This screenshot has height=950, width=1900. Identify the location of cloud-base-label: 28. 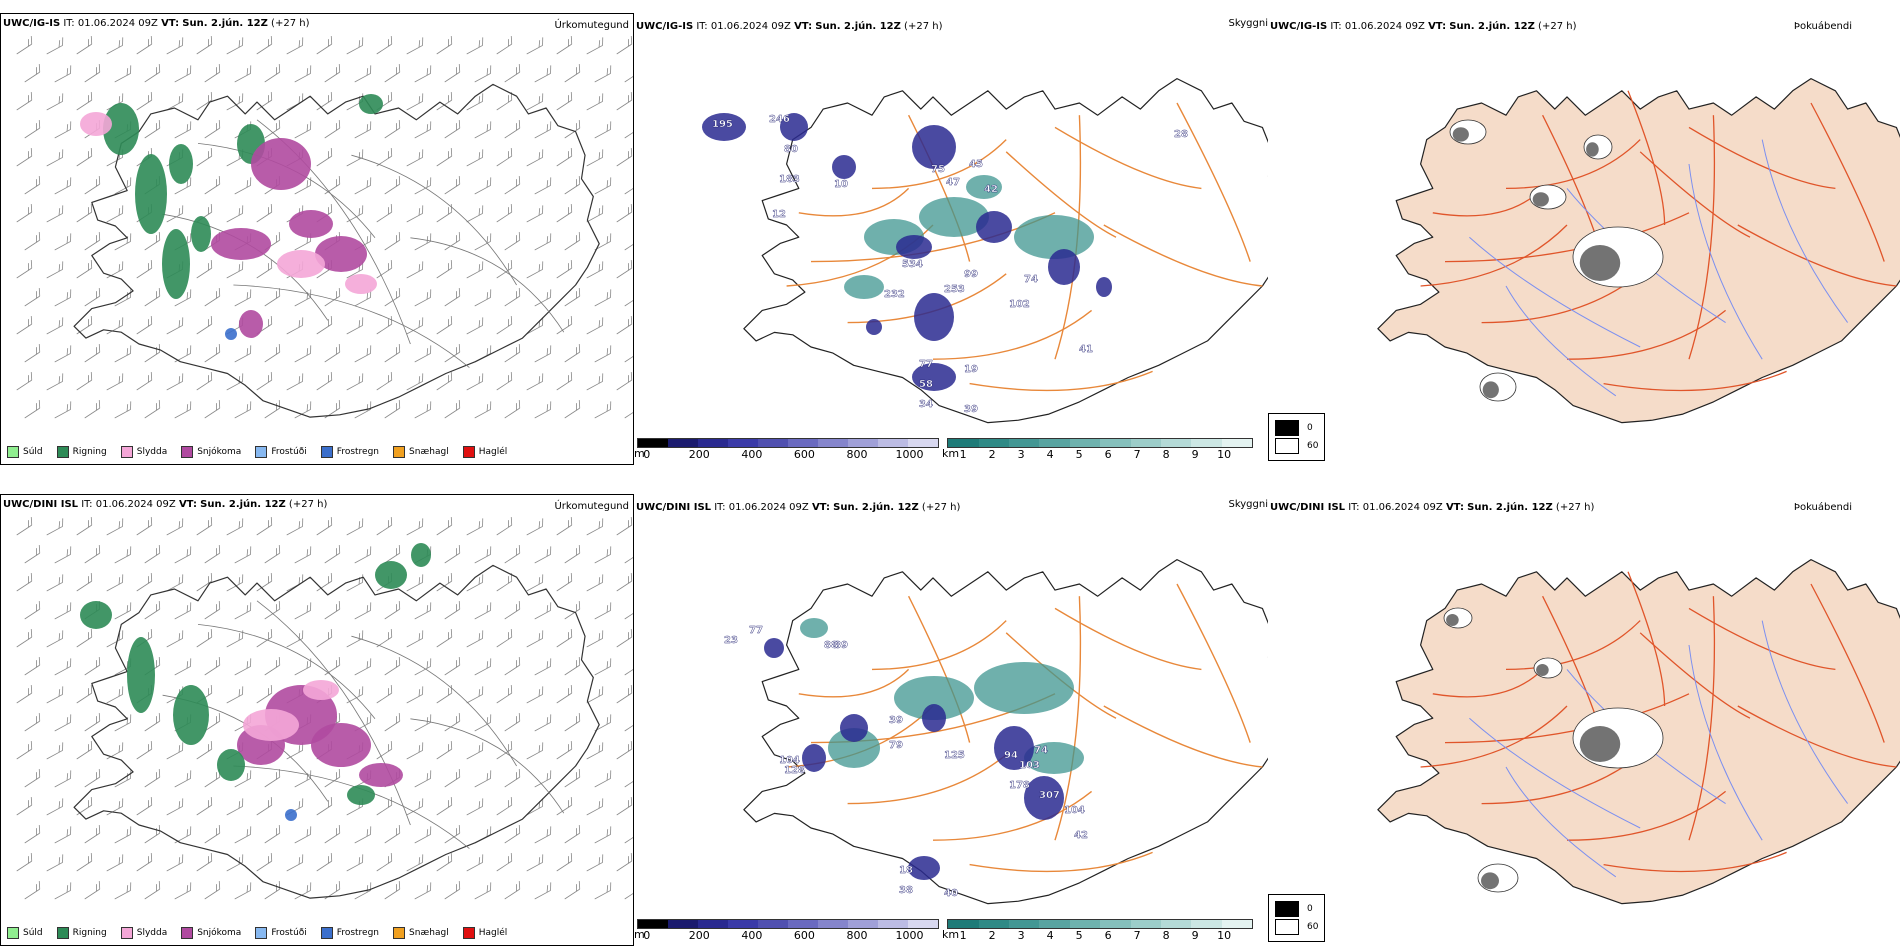
(1181, 134).